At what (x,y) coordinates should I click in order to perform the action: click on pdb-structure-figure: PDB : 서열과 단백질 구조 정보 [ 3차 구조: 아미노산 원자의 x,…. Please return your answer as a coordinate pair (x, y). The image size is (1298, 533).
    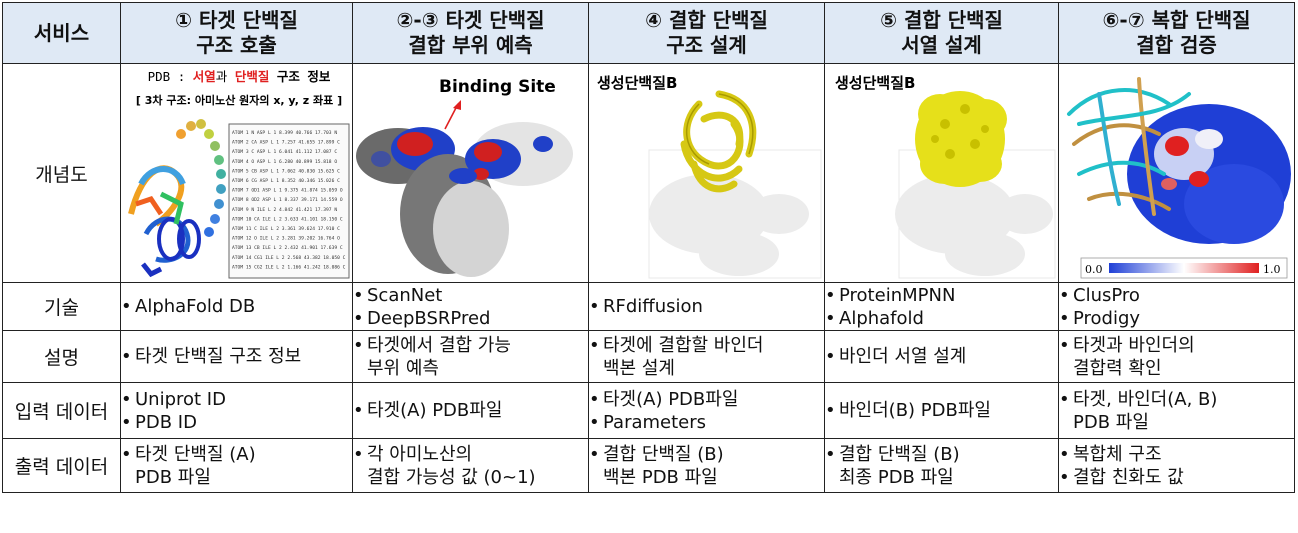
    Looking at the image, I should click on (239, 174).